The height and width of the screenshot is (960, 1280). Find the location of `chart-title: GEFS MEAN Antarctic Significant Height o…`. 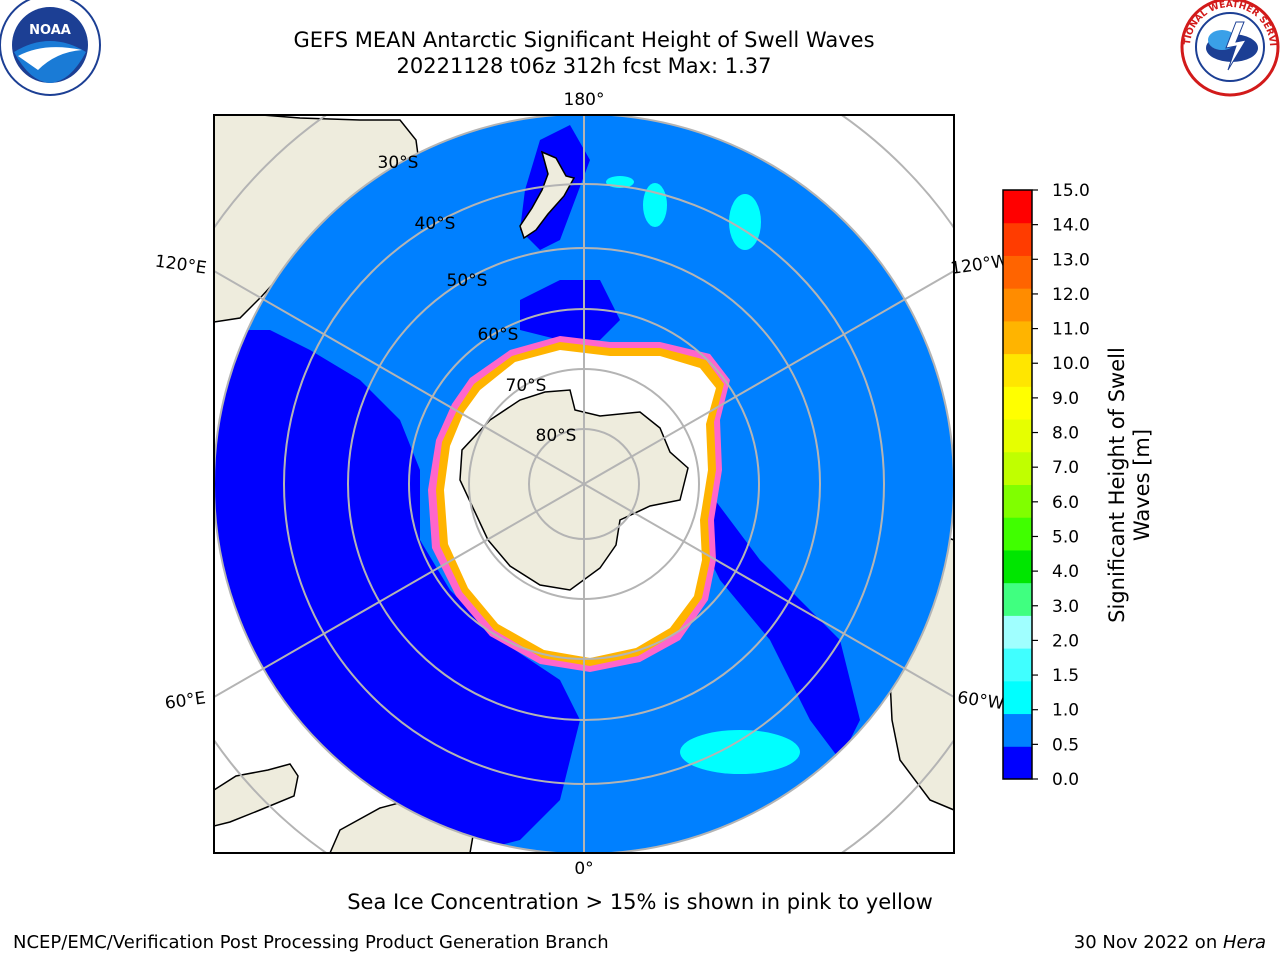

chart-title: GEFS MEAN Antarctic Significant Height o… is located at coordinates (584, 40).